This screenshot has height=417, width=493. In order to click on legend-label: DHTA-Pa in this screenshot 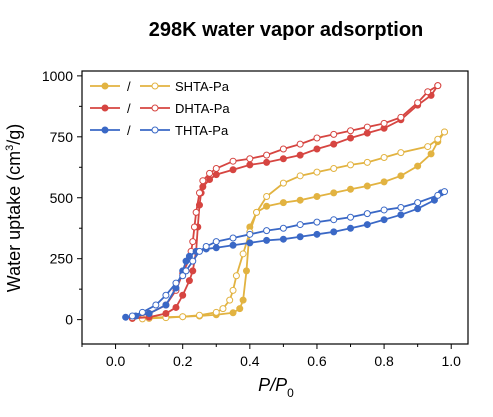, I will do `click(202, 108)`.